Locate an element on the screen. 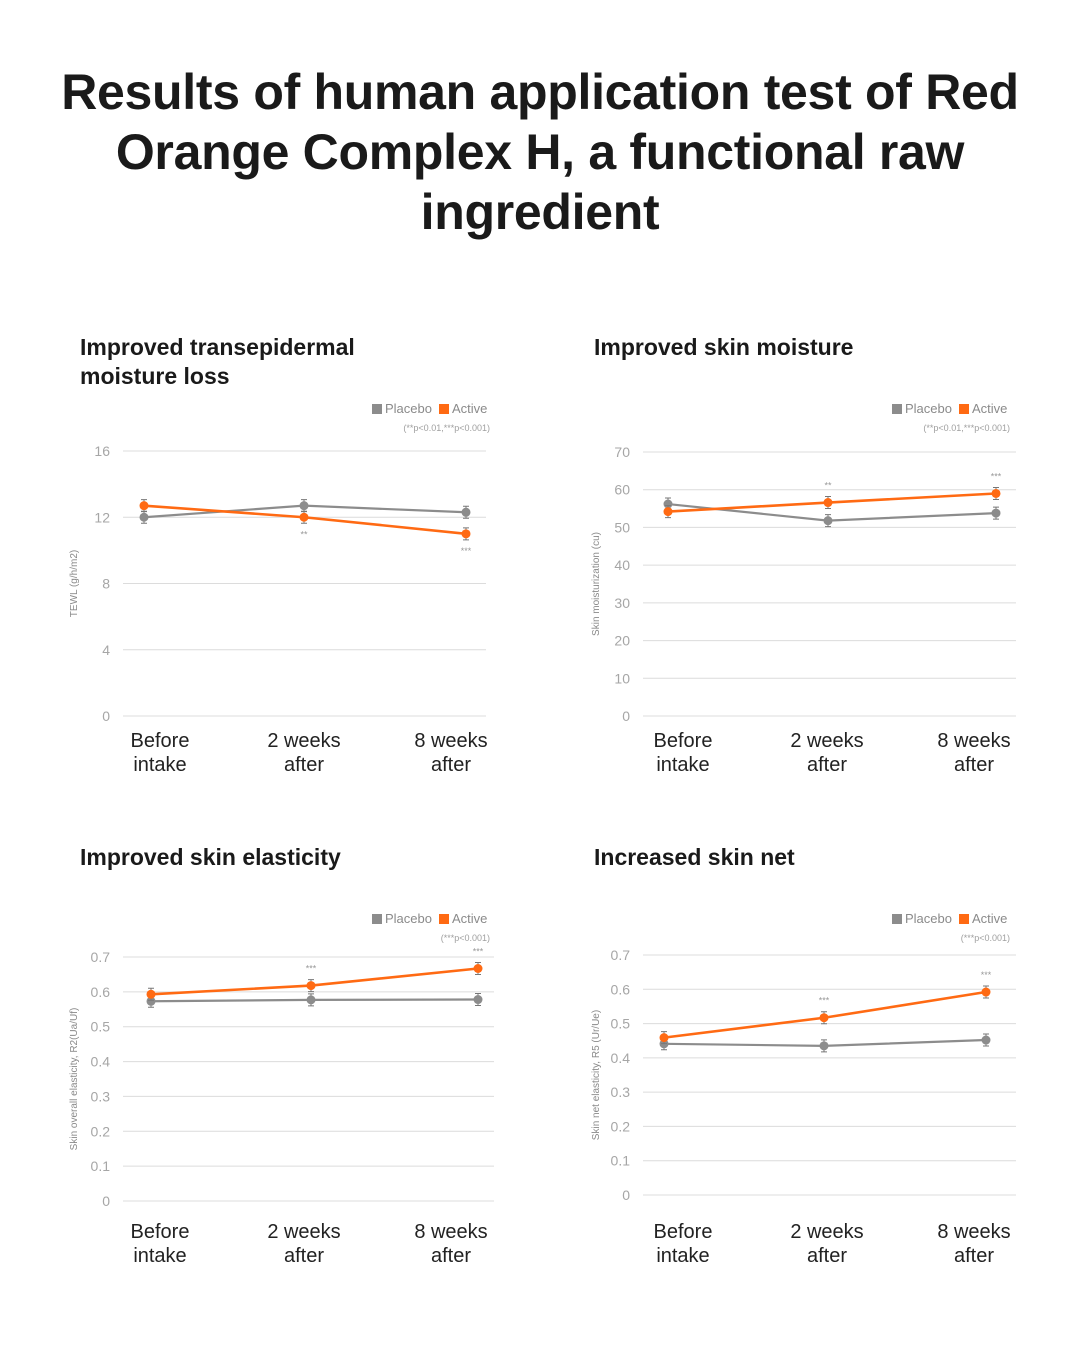 Image resolution: width=1080 pixels, height=1350 pixels. y-tick-label: 0.2 is located at coordinates (621, 1126).